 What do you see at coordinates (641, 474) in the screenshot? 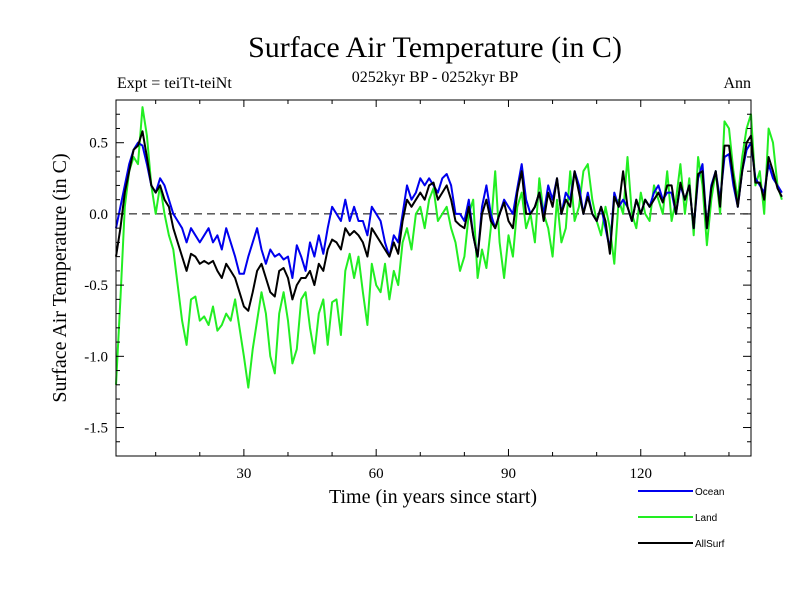
I see `x-tick-label: 120` at bounding box center [641, 474].